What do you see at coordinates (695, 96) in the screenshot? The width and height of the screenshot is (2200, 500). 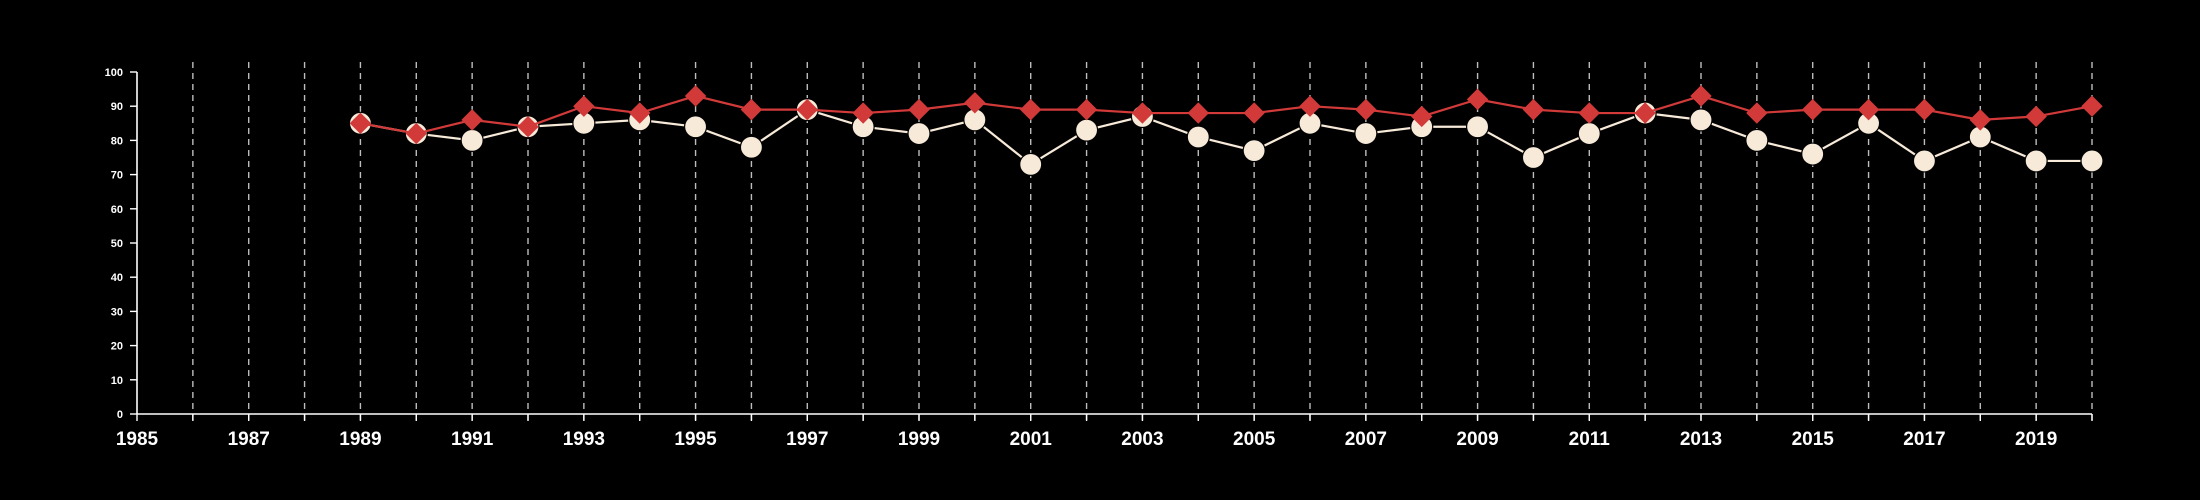 I see `point-0-1995` at bounding box center [695, 96].